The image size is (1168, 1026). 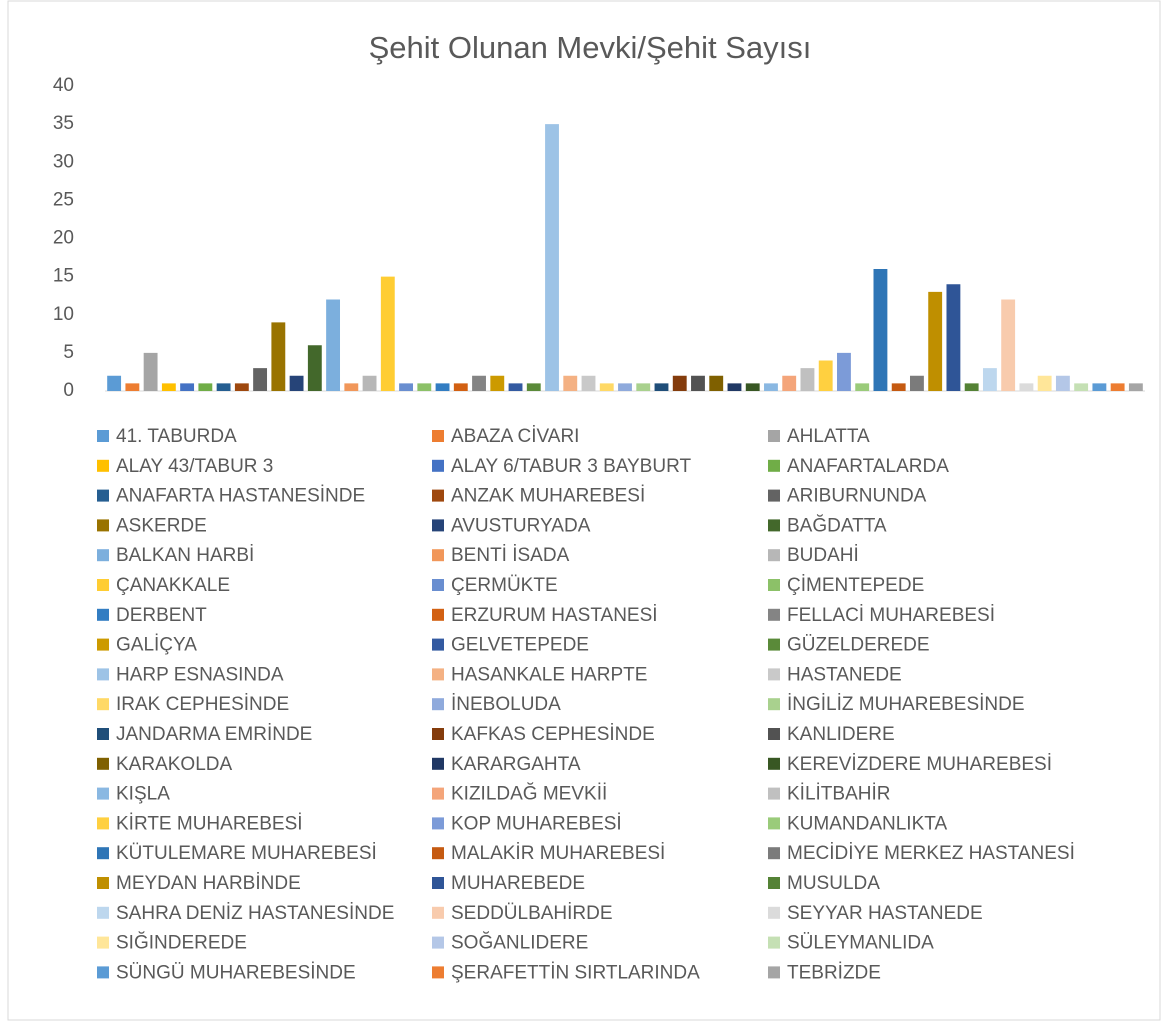 What do you see at coordinates (156, 645) in the screenshot?
I see `legend-label: GALİÇYA` at bounding box center [156, 645].